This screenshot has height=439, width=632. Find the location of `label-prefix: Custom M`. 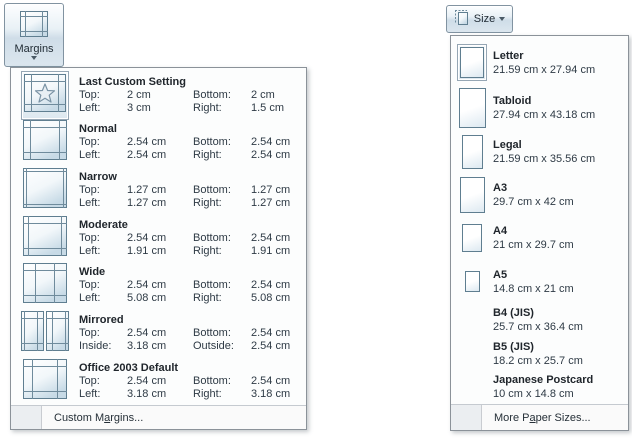

label-prefix: Custom M is located at coordinates (79, 417).